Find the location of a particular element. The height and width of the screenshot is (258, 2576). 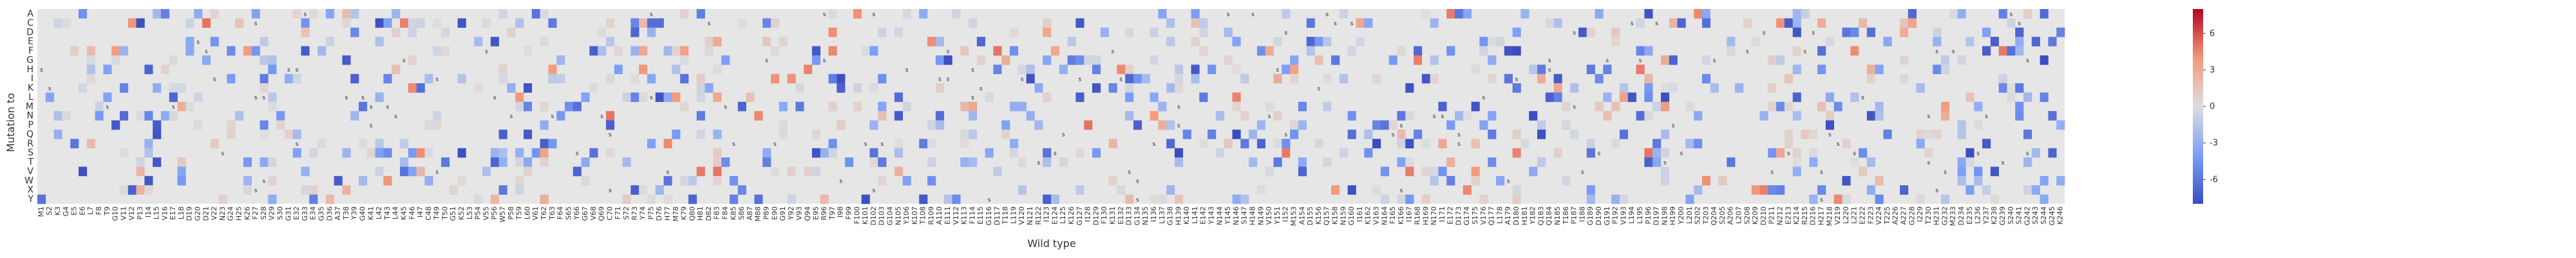

x-tick-label: Q69 is located at coordinates (602, 213).